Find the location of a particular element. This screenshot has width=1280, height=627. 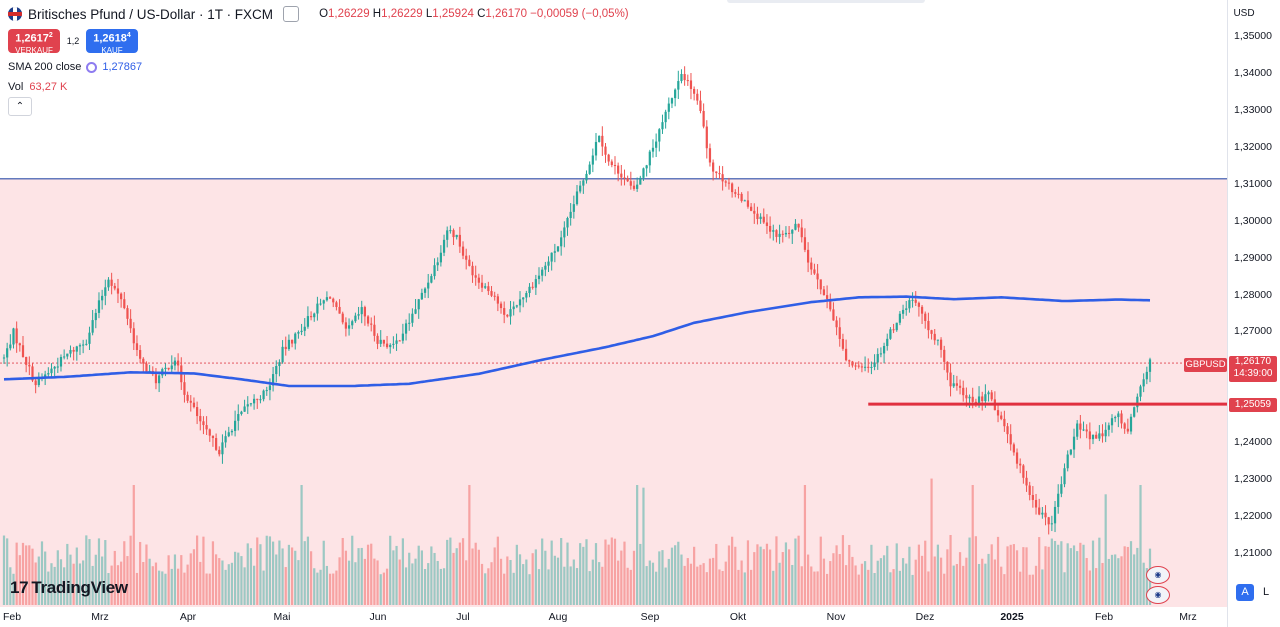

symbol-title: Britisches Pfund / US-Dollar · 1T · FXCM is located at coordinates (151, 14).